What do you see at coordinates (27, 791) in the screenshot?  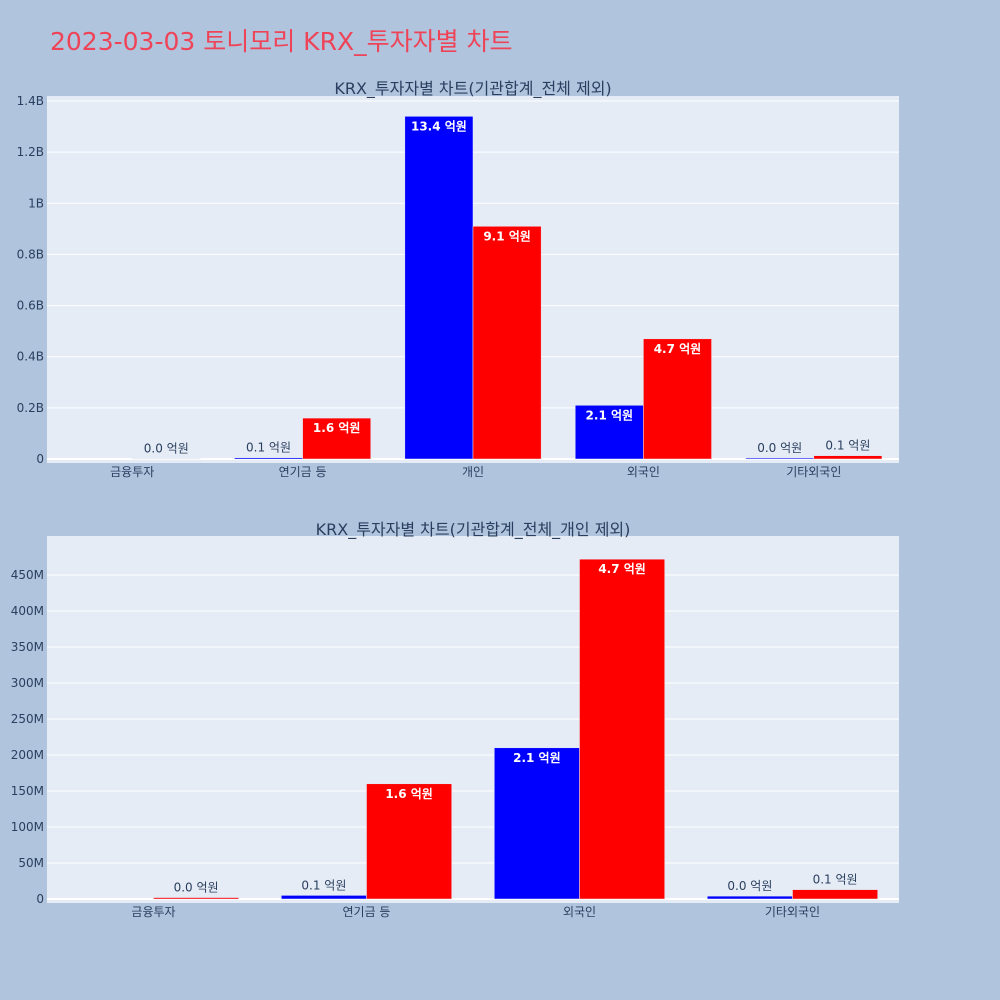 I see `y-tick-label: 150M` at bounding box center [27, 791].